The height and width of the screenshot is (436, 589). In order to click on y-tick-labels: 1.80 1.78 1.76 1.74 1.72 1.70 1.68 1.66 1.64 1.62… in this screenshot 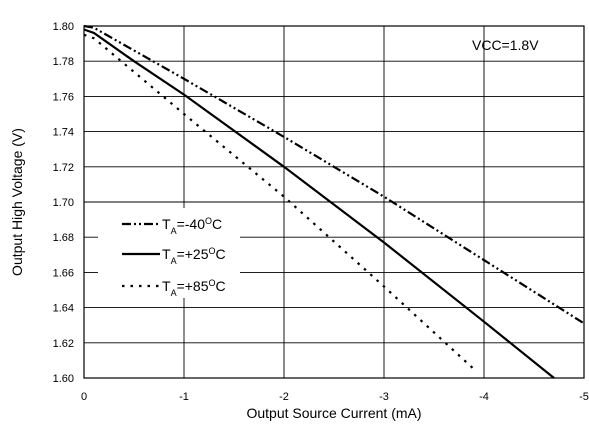, I will do `click(63, 203)`.